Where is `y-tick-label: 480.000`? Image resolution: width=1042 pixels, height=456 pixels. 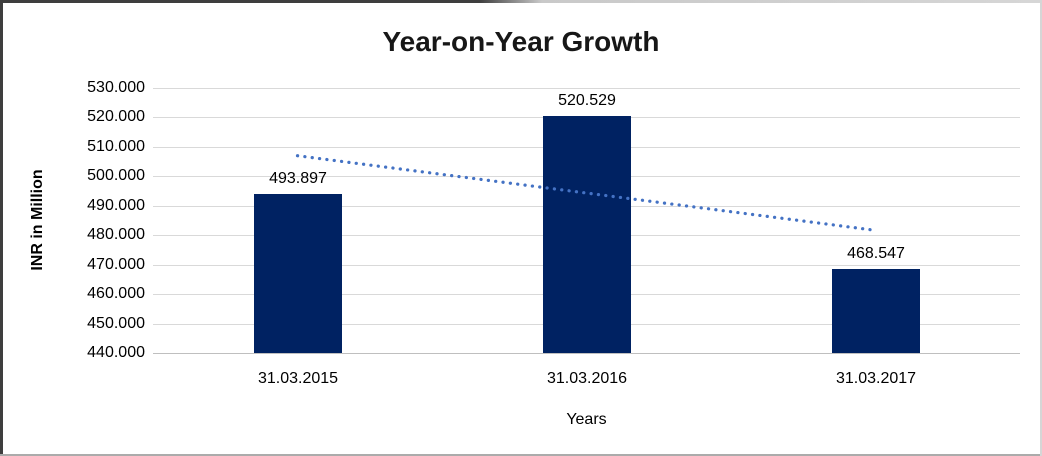 y-tick-label: 480.000 is located at coordinates (116, 234).